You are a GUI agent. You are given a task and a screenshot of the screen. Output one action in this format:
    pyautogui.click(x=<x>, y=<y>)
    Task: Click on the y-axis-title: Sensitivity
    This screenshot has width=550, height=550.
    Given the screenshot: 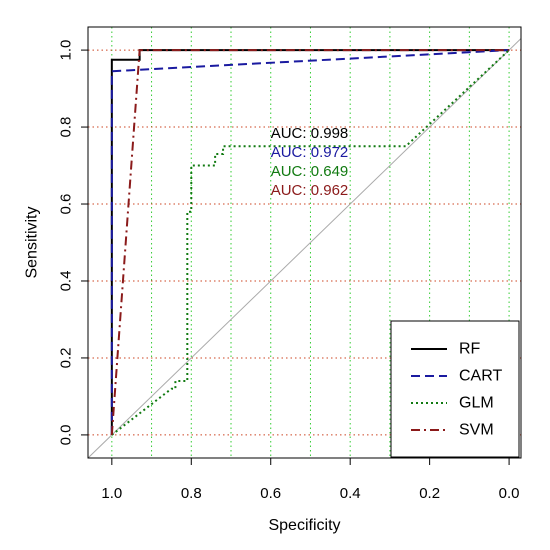 What is the action you would take?
    pyautogui.click(x=32, y=242)
    